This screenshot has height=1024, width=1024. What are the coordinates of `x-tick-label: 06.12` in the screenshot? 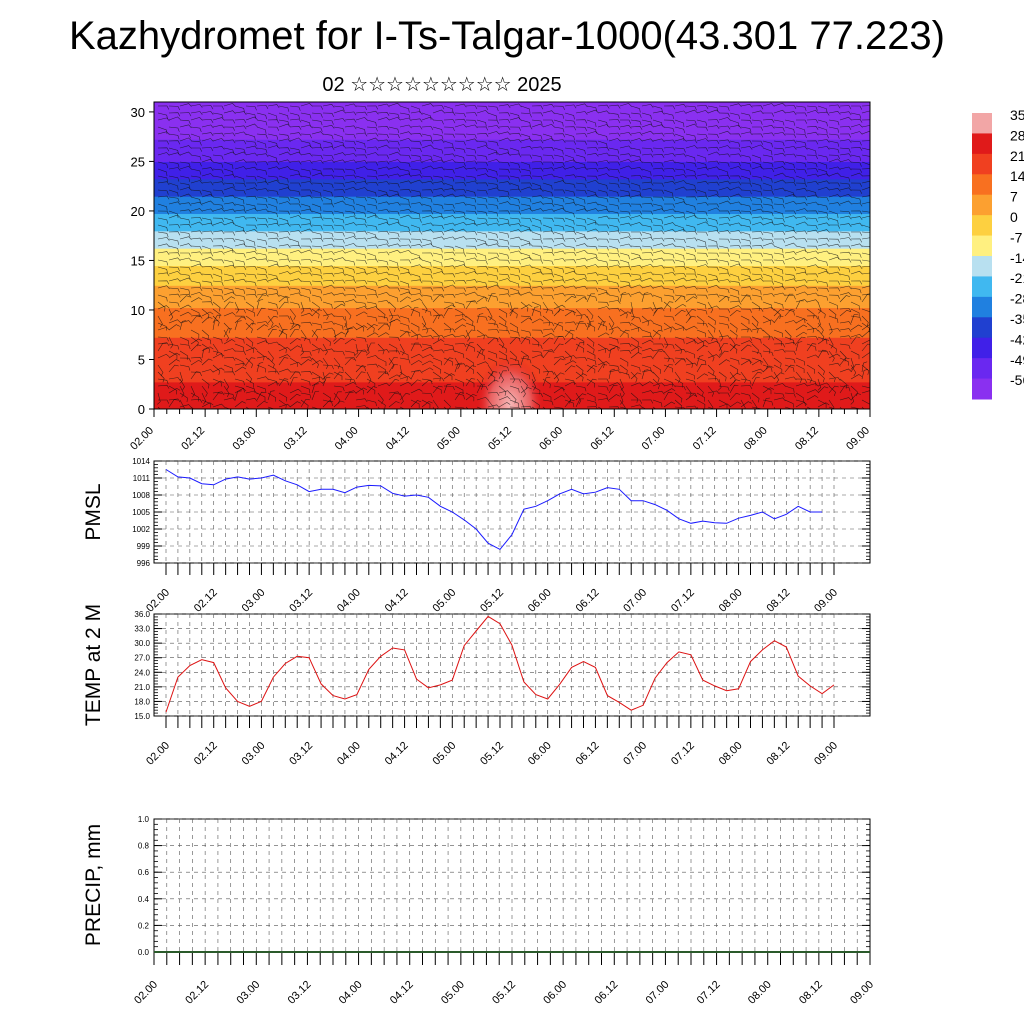 It's located at (606, 993).